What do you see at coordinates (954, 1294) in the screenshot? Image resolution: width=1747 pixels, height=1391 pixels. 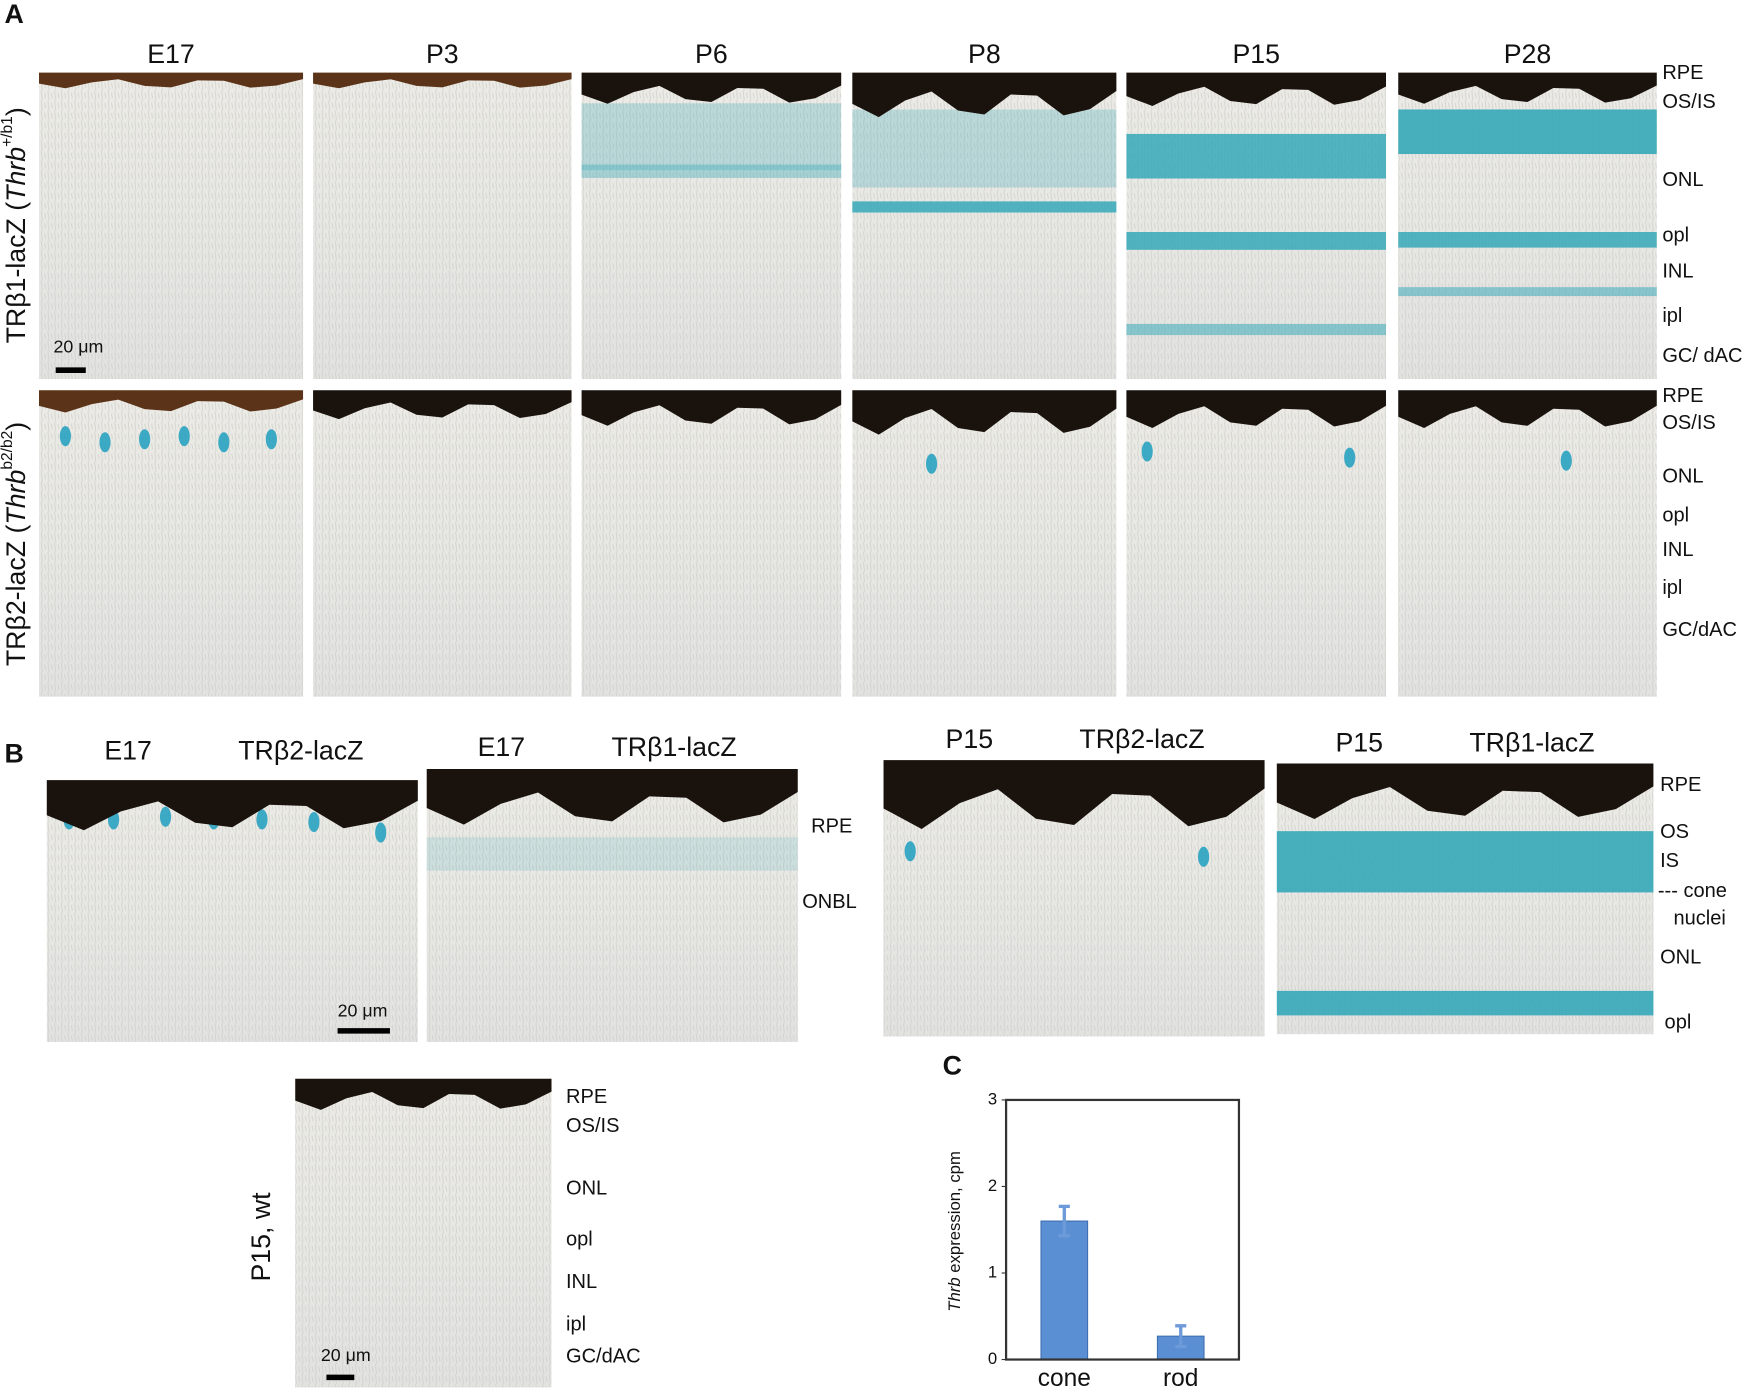 I see `y-axis-label-gene: Thrb` at bounding box center [954, 1294].